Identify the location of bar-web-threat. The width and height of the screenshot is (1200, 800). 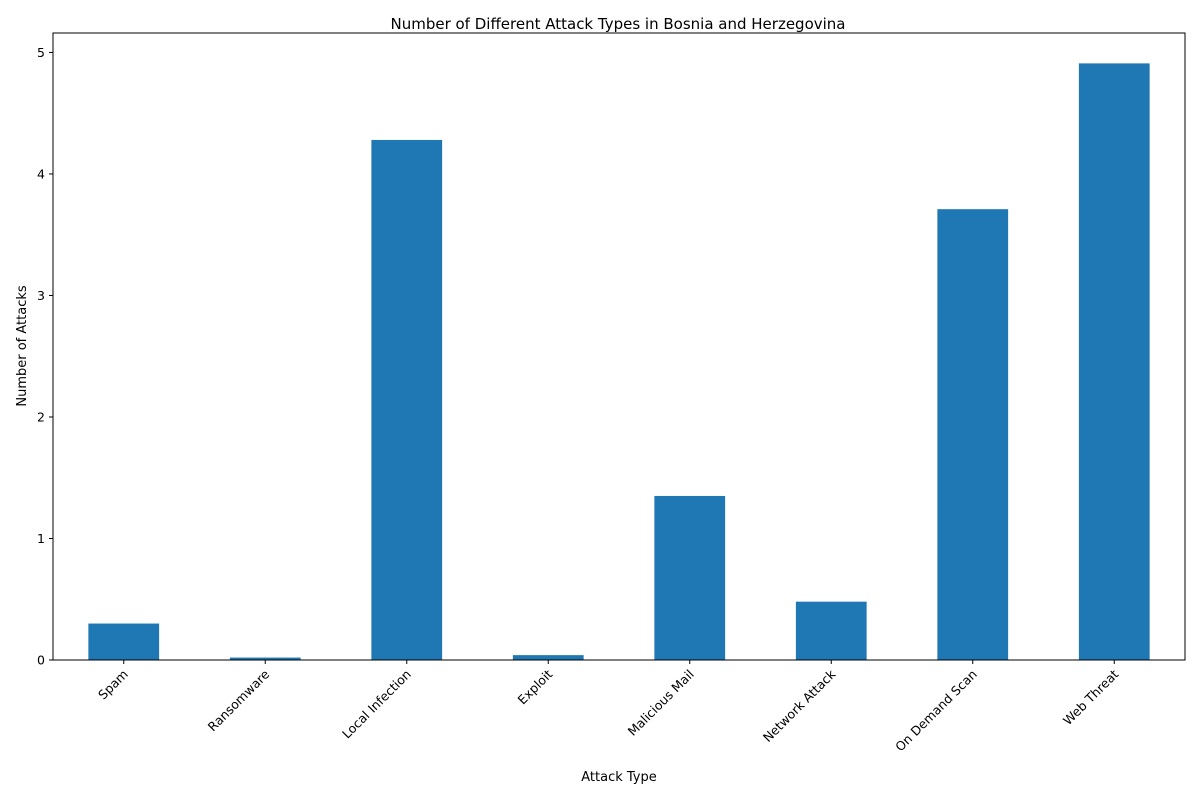
(1114, 361).